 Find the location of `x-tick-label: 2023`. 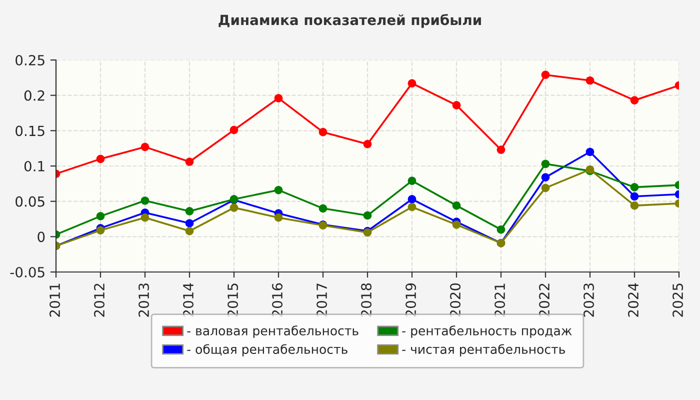

x-tick-label: 2023 is located at coordinates (589, 300).